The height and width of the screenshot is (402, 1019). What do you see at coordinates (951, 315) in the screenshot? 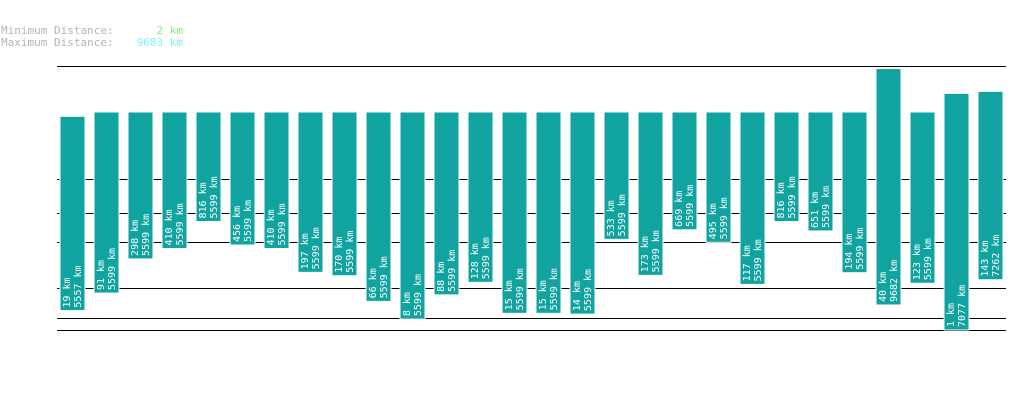
I see `bar-low-label: 1 km` at bounding box center [951, 315].